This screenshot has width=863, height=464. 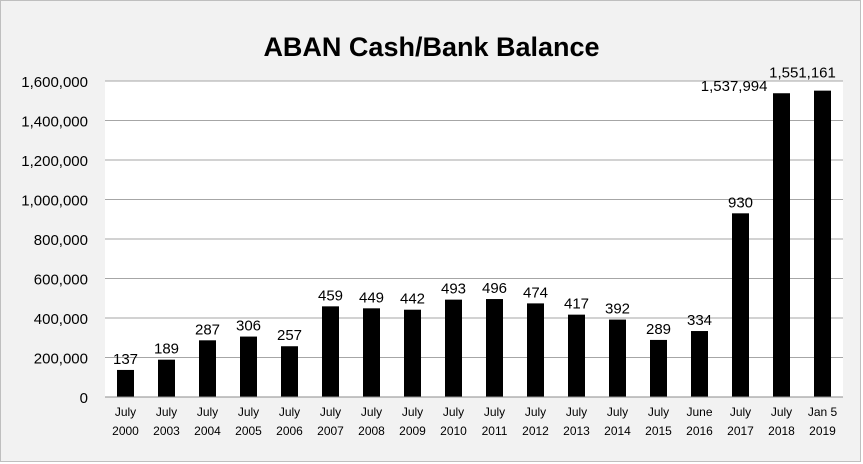 I want to click on x-tick-label: 2005, so click(x=248, y=431).